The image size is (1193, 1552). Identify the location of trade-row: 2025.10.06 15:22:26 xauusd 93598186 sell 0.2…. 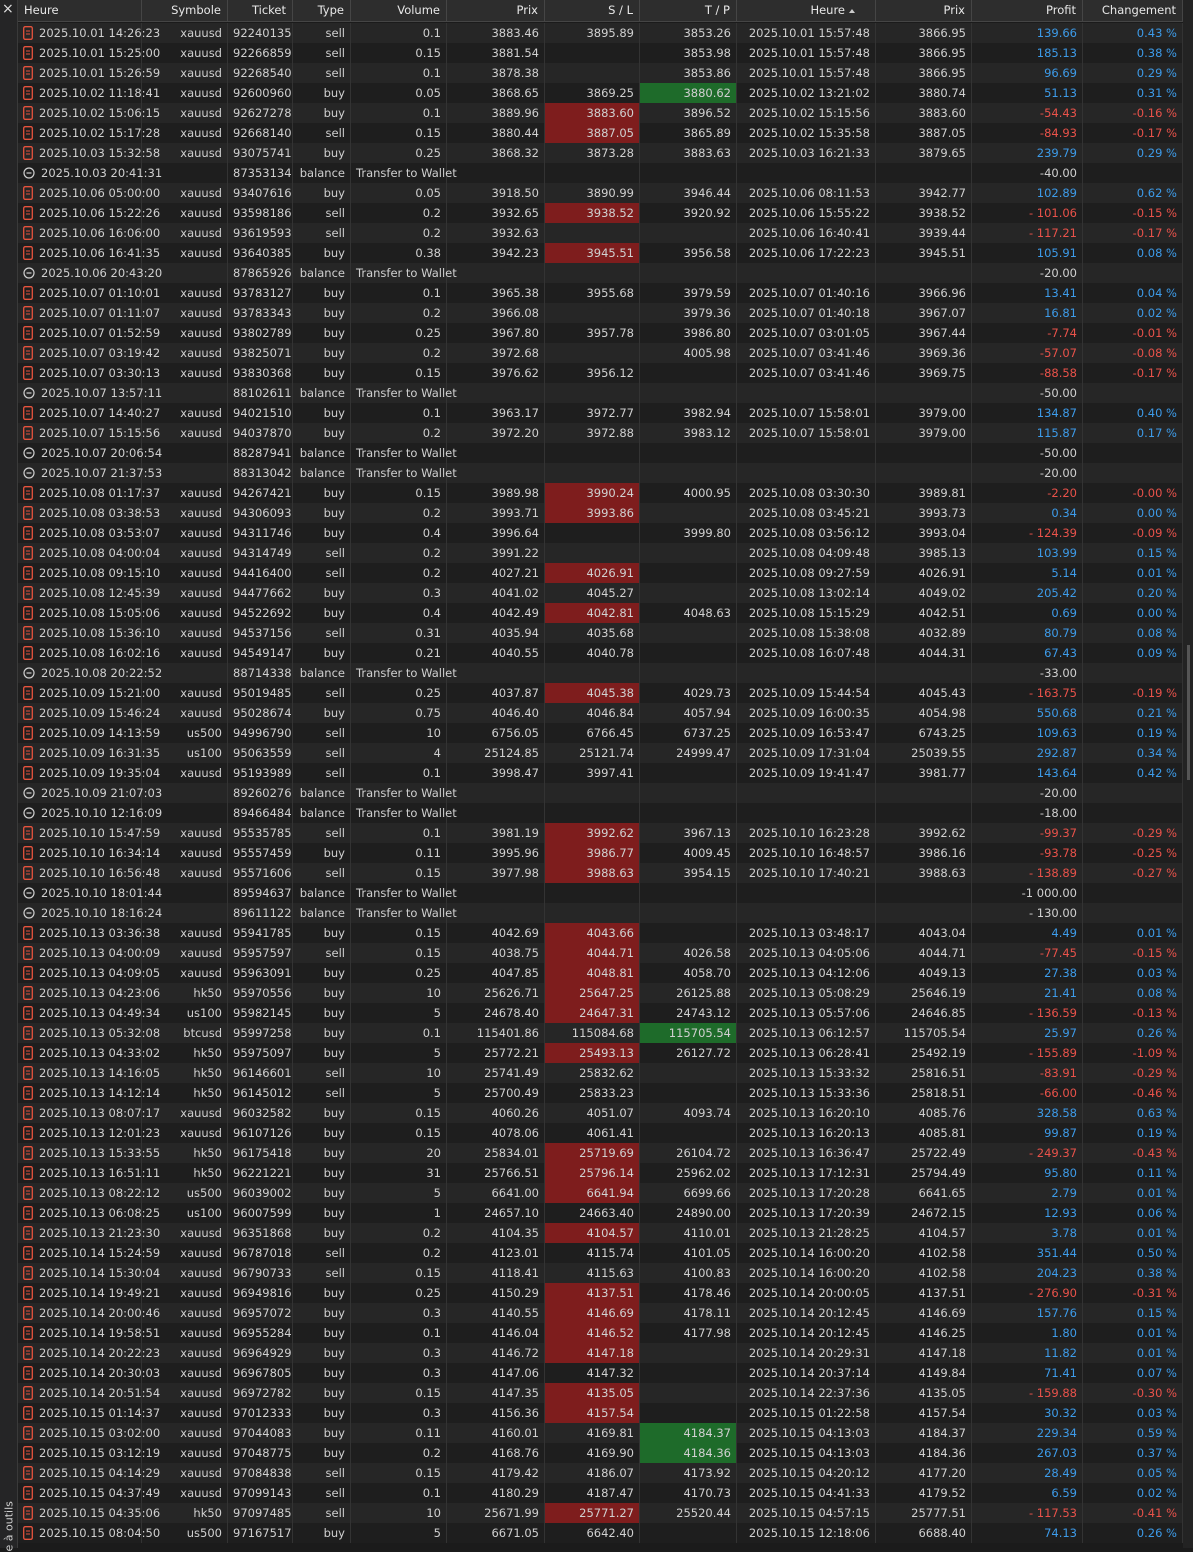
(600, 213).